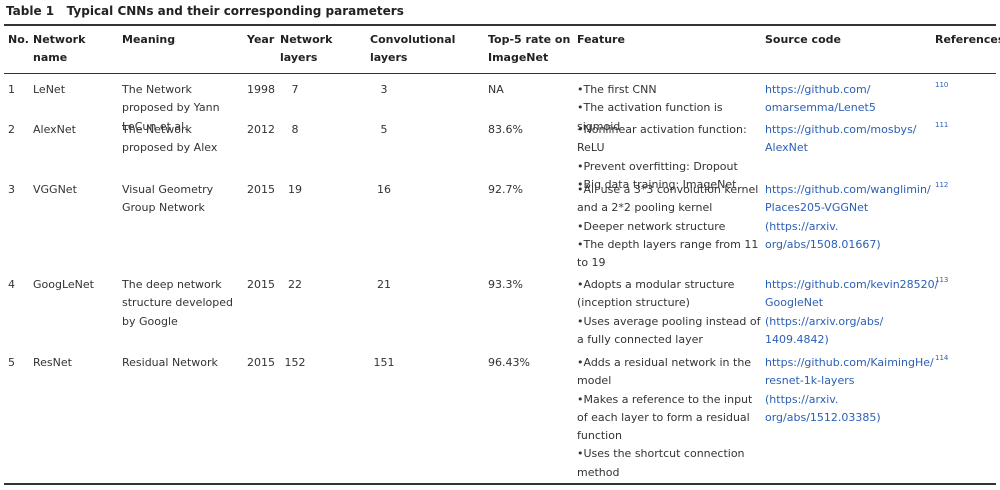 This screenshot has height=490, width=1000. Describe the element at coordinates (500, 73) in the screenshot. I see `header-rule` at that location.